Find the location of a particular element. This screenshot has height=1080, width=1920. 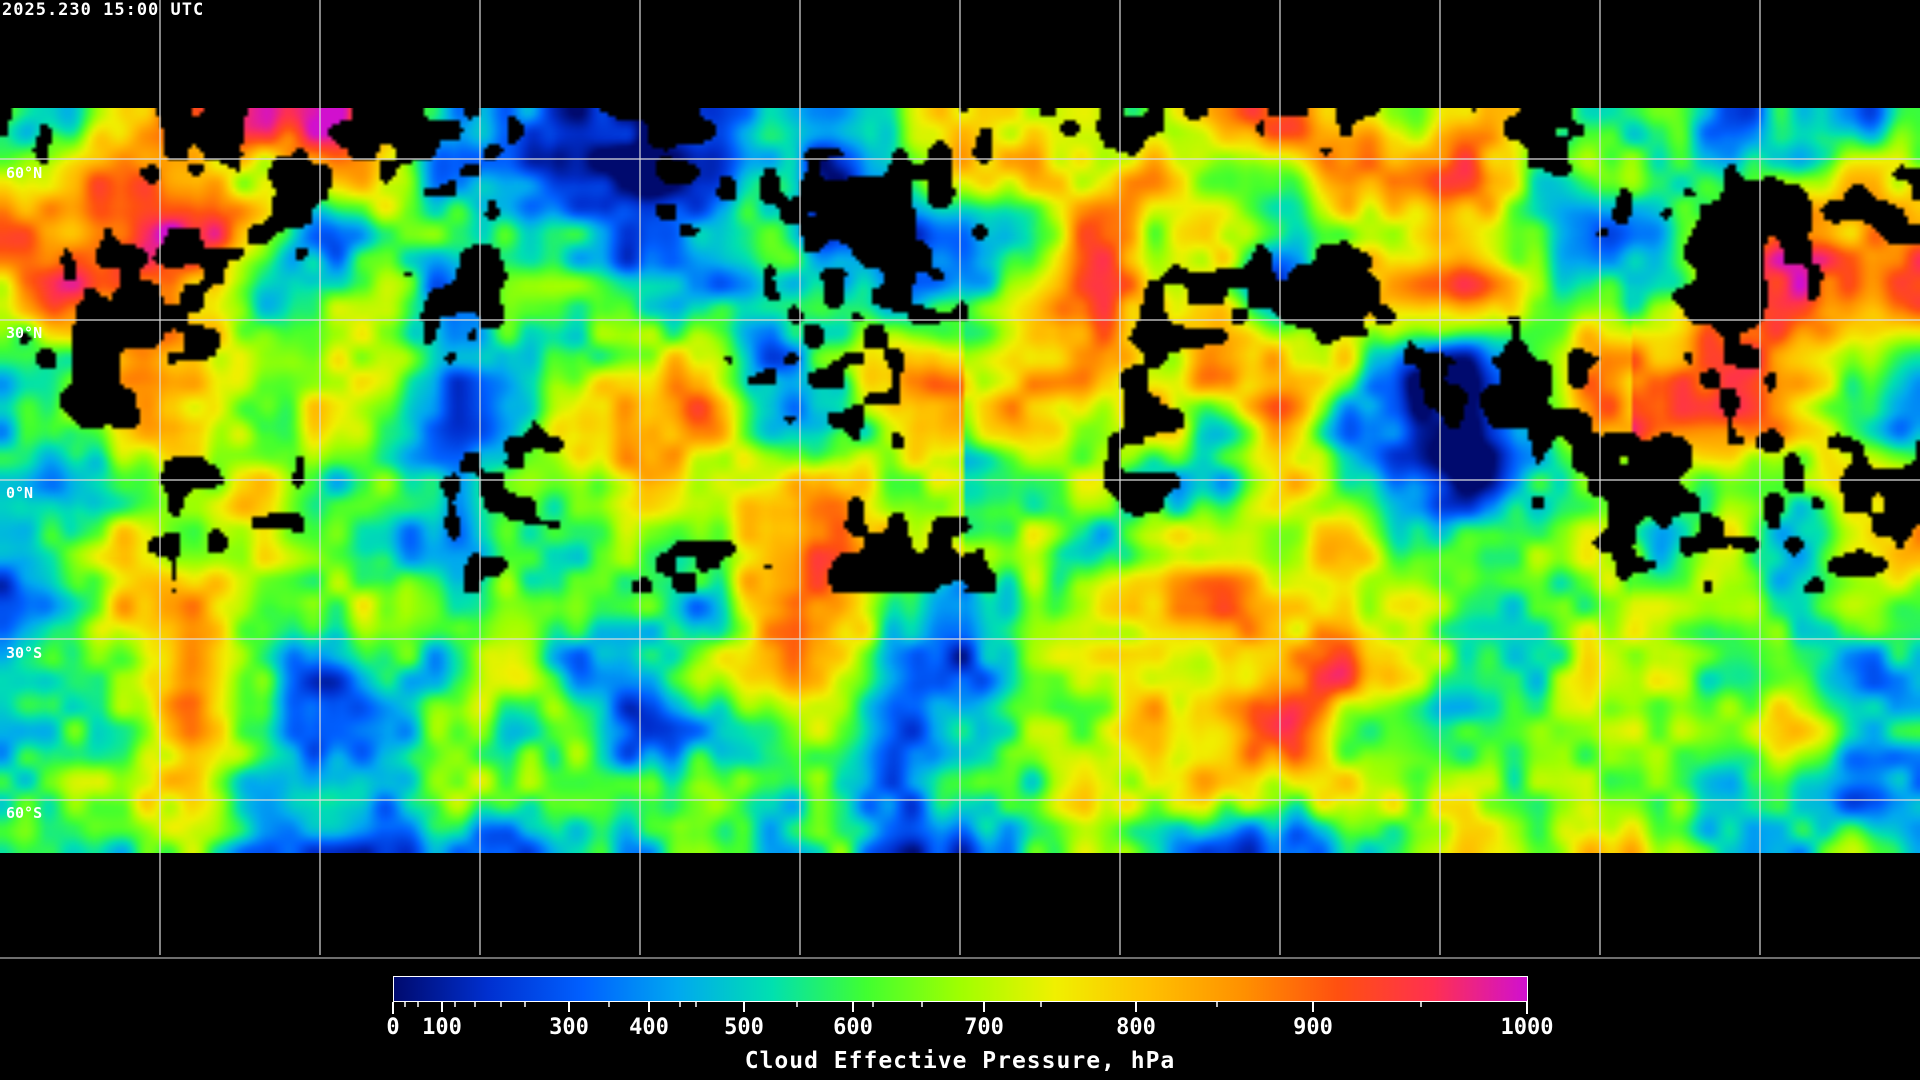

tick-label: 500 is located at coordinates (744, 1027).